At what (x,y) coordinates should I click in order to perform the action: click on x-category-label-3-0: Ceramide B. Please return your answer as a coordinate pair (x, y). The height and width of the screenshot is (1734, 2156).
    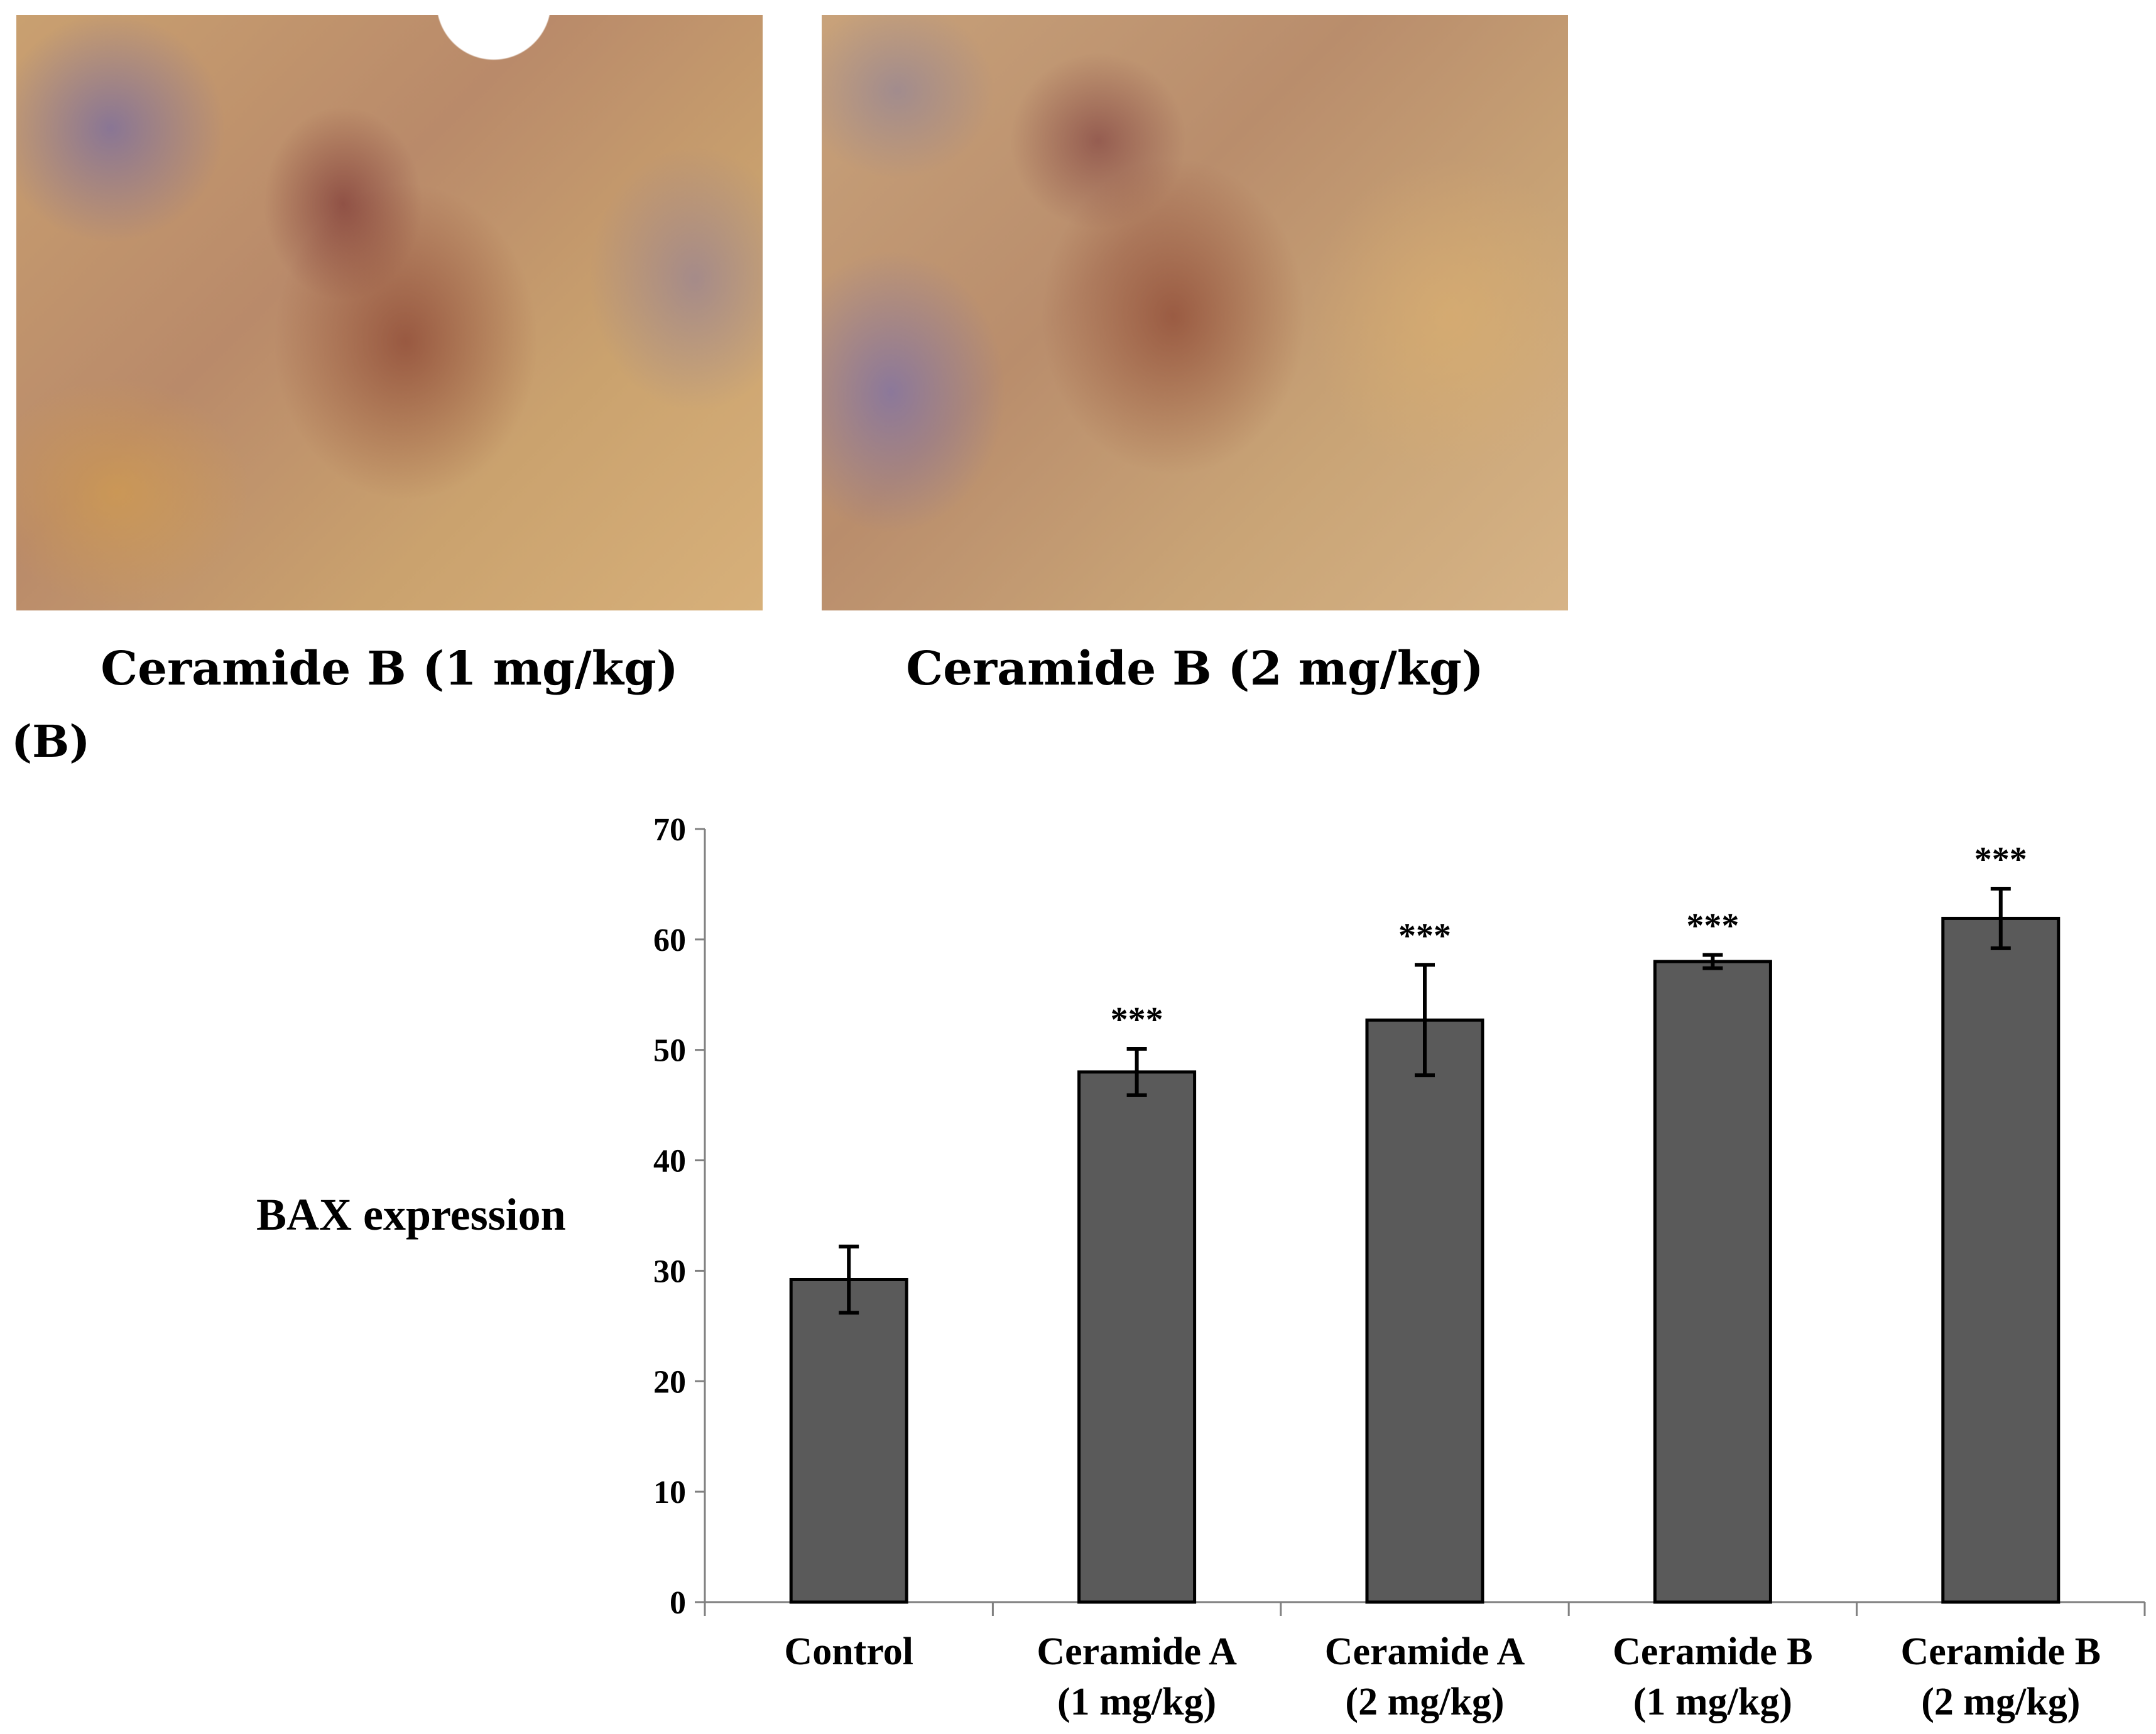
    Looking at the image, I should click on (1713, 1651).